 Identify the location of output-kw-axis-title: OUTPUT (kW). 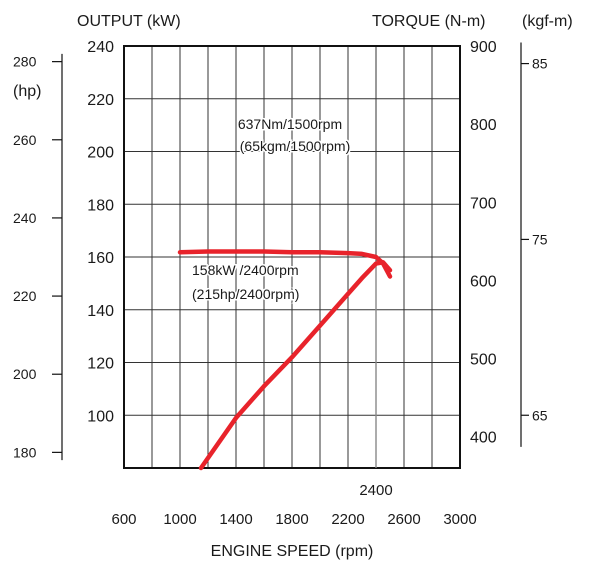
(129, 21).